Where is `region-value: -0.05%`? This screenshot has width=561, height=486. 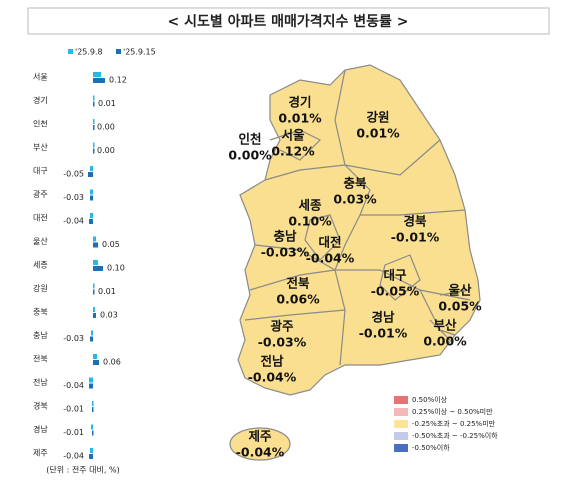
region-value: -0.05% is located at coordinates (395, 291).